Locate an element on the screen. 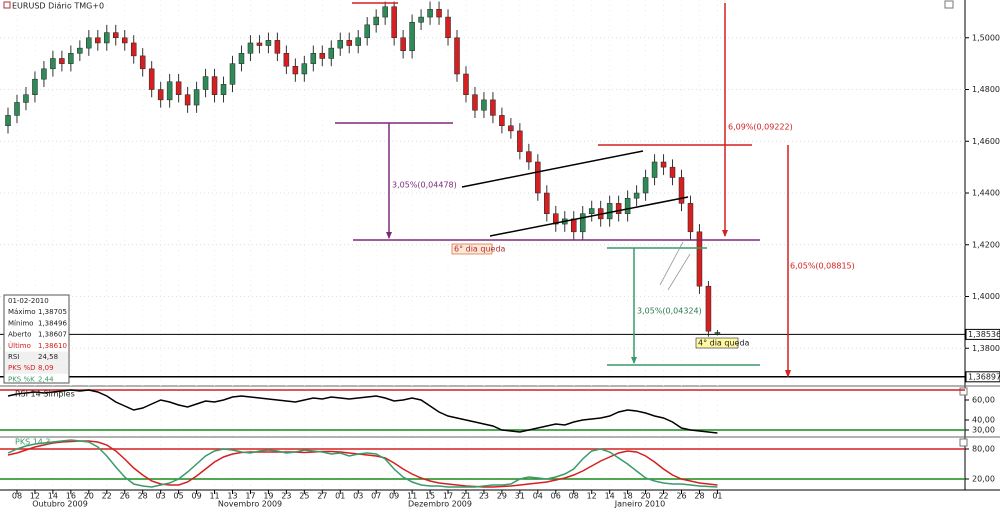 This screenshot has width=1000, height=508. month-label: Novembro 2009 is located at coordinates (250, 504).